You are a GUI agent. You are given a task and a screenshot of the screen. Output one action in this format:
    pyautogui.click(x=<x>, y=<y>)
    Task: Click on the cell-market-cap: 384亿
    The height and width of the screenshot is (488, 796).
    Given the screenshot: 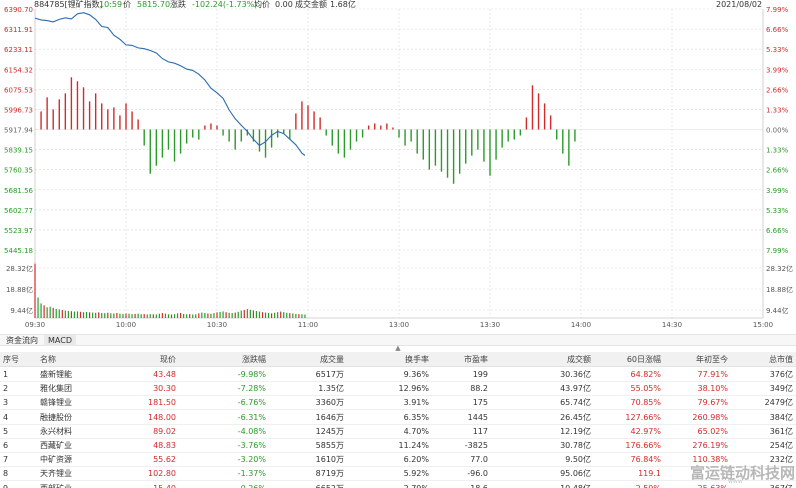 What is the action you would take?
    pyautogui.click(x=781, y=417)
    